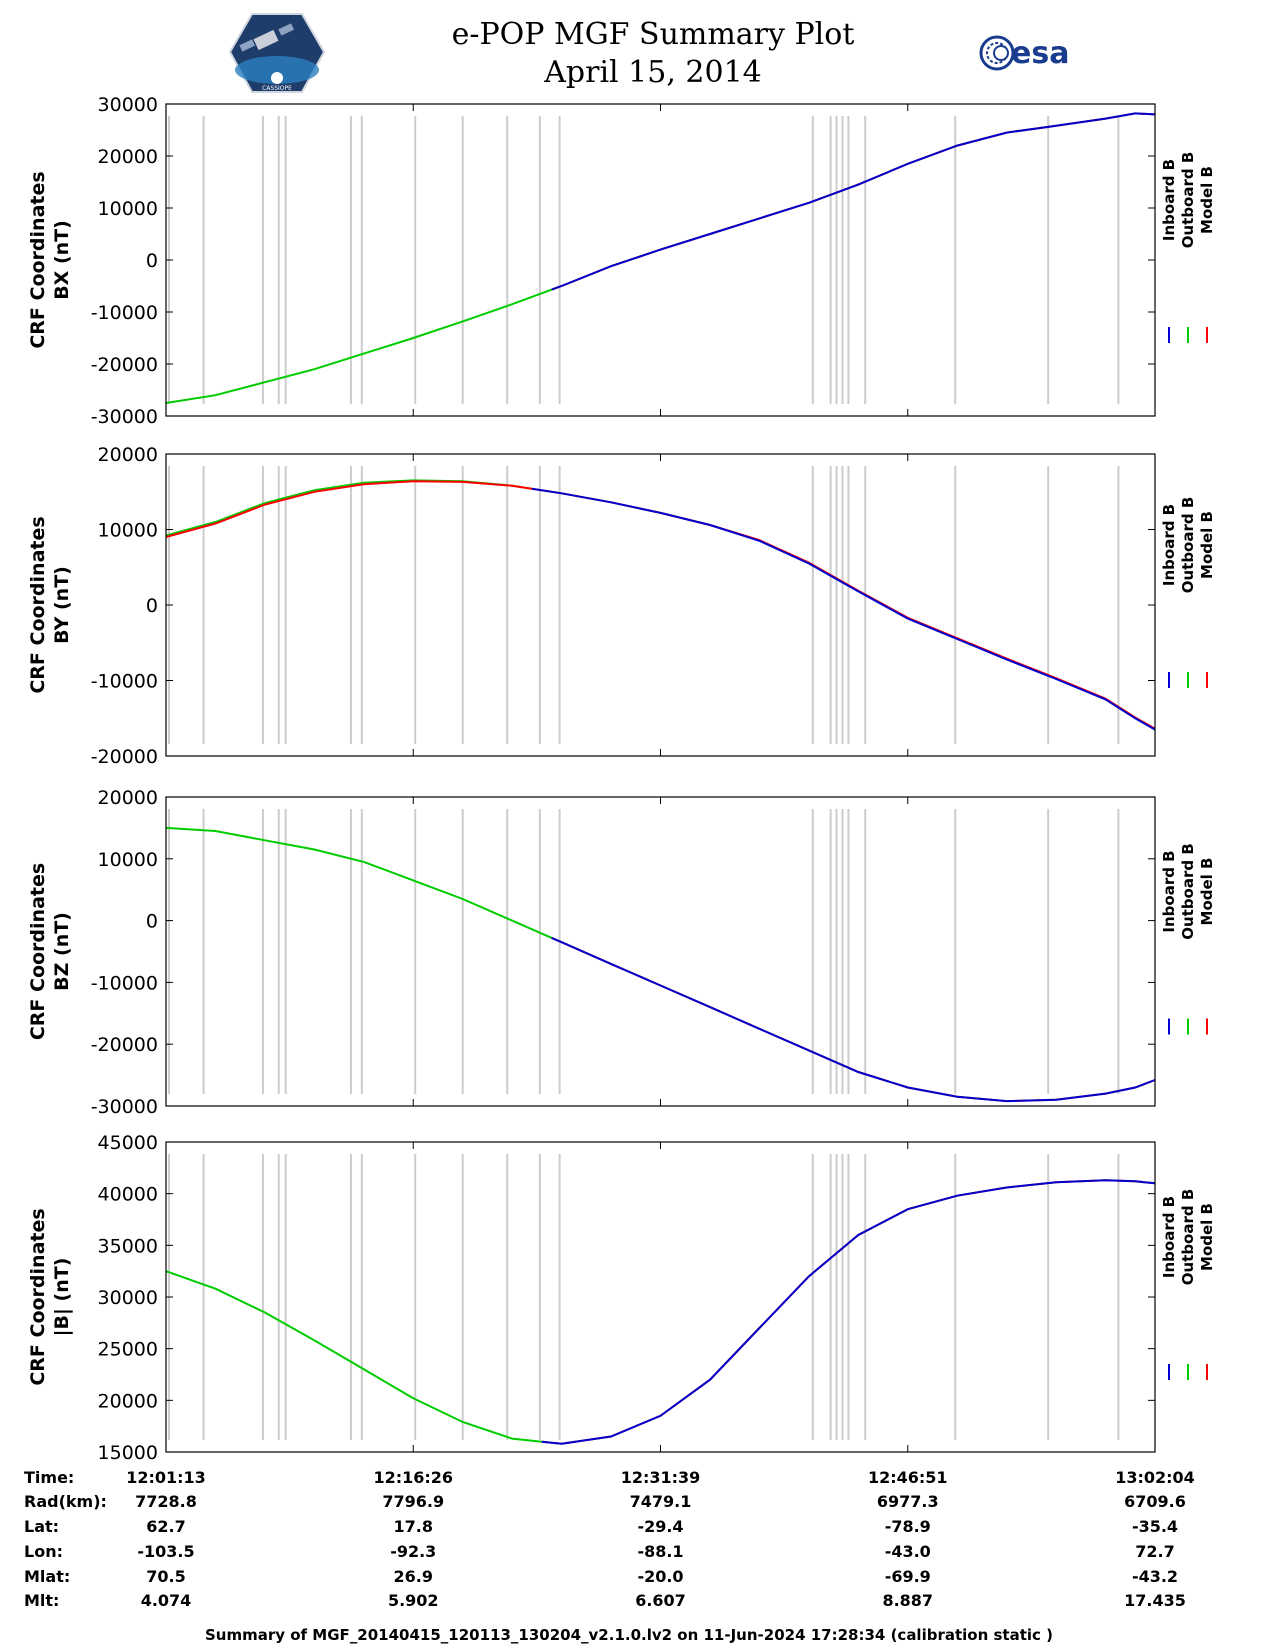 Image resolution: width=1275 pixels, height=1650 pixels. Describe the element at coordinates (908, 1501) in the screenshot. I see `table-cell: 6977.3` at that location.